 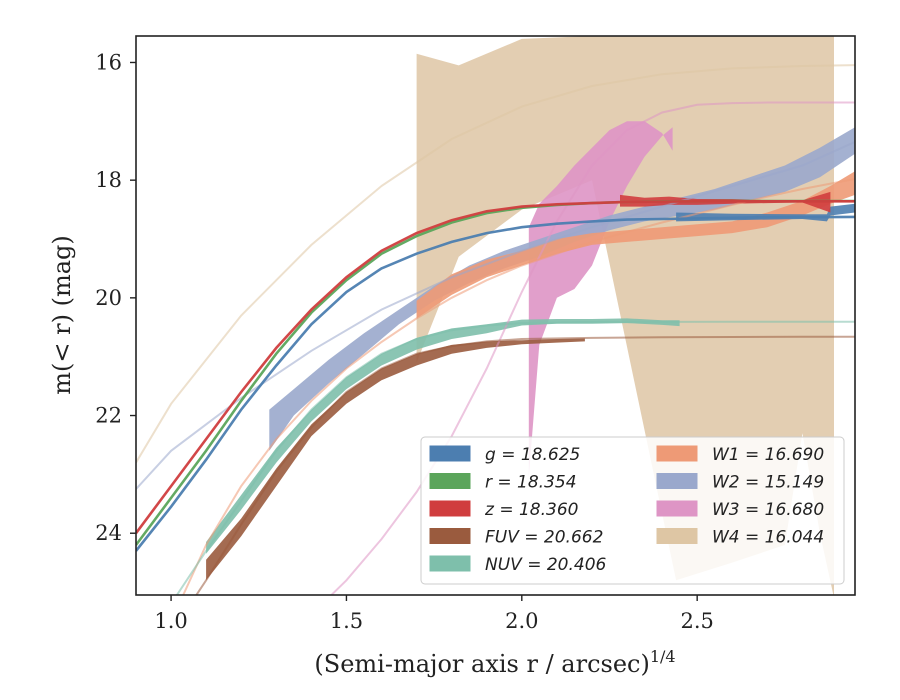 What do you see at coordinates (544, 538) in the screenshot?
I see `legend-label-fuv: FUV = 20.662` at bounding box center [544, 538].